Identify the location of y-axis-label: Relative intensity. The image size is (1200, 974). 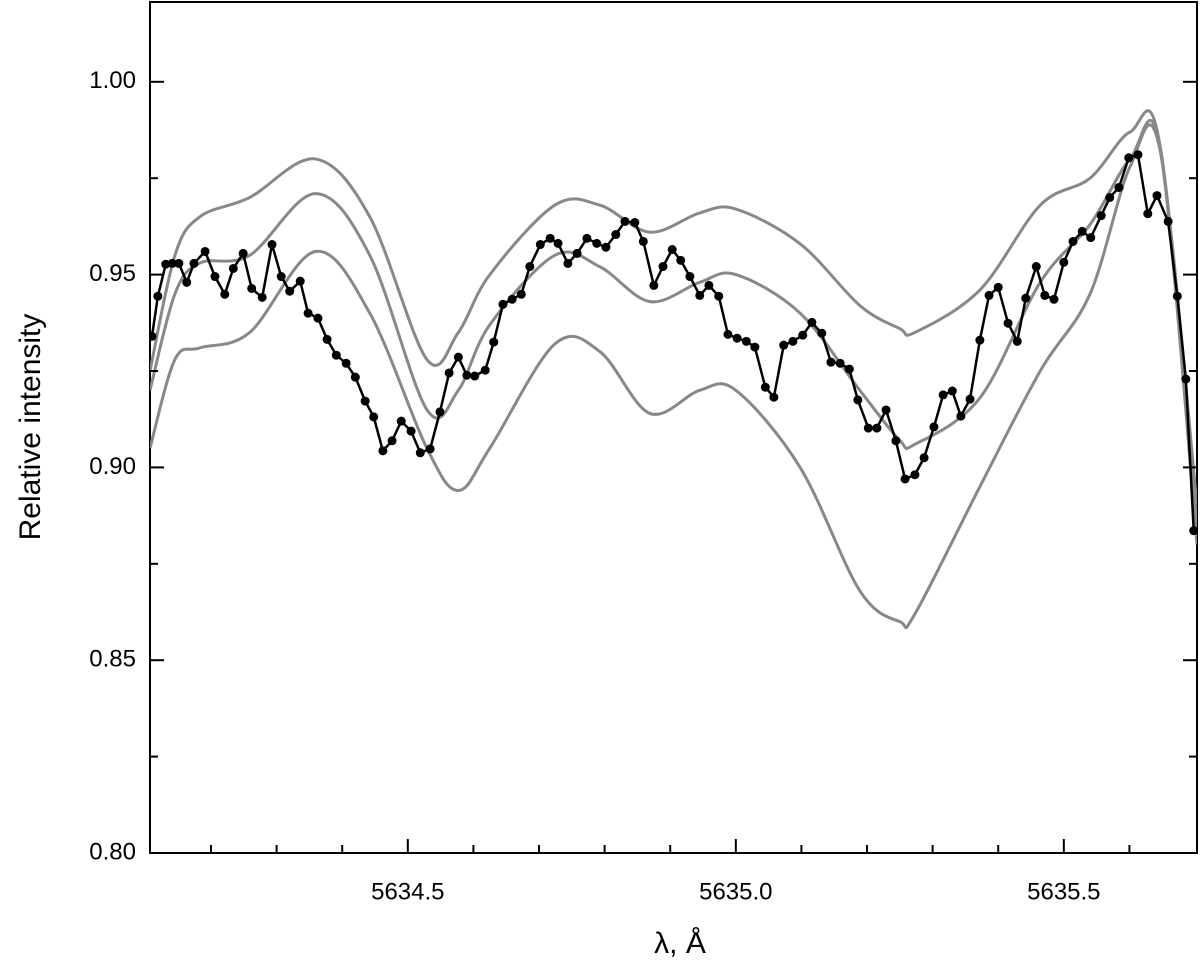
(30, 427).